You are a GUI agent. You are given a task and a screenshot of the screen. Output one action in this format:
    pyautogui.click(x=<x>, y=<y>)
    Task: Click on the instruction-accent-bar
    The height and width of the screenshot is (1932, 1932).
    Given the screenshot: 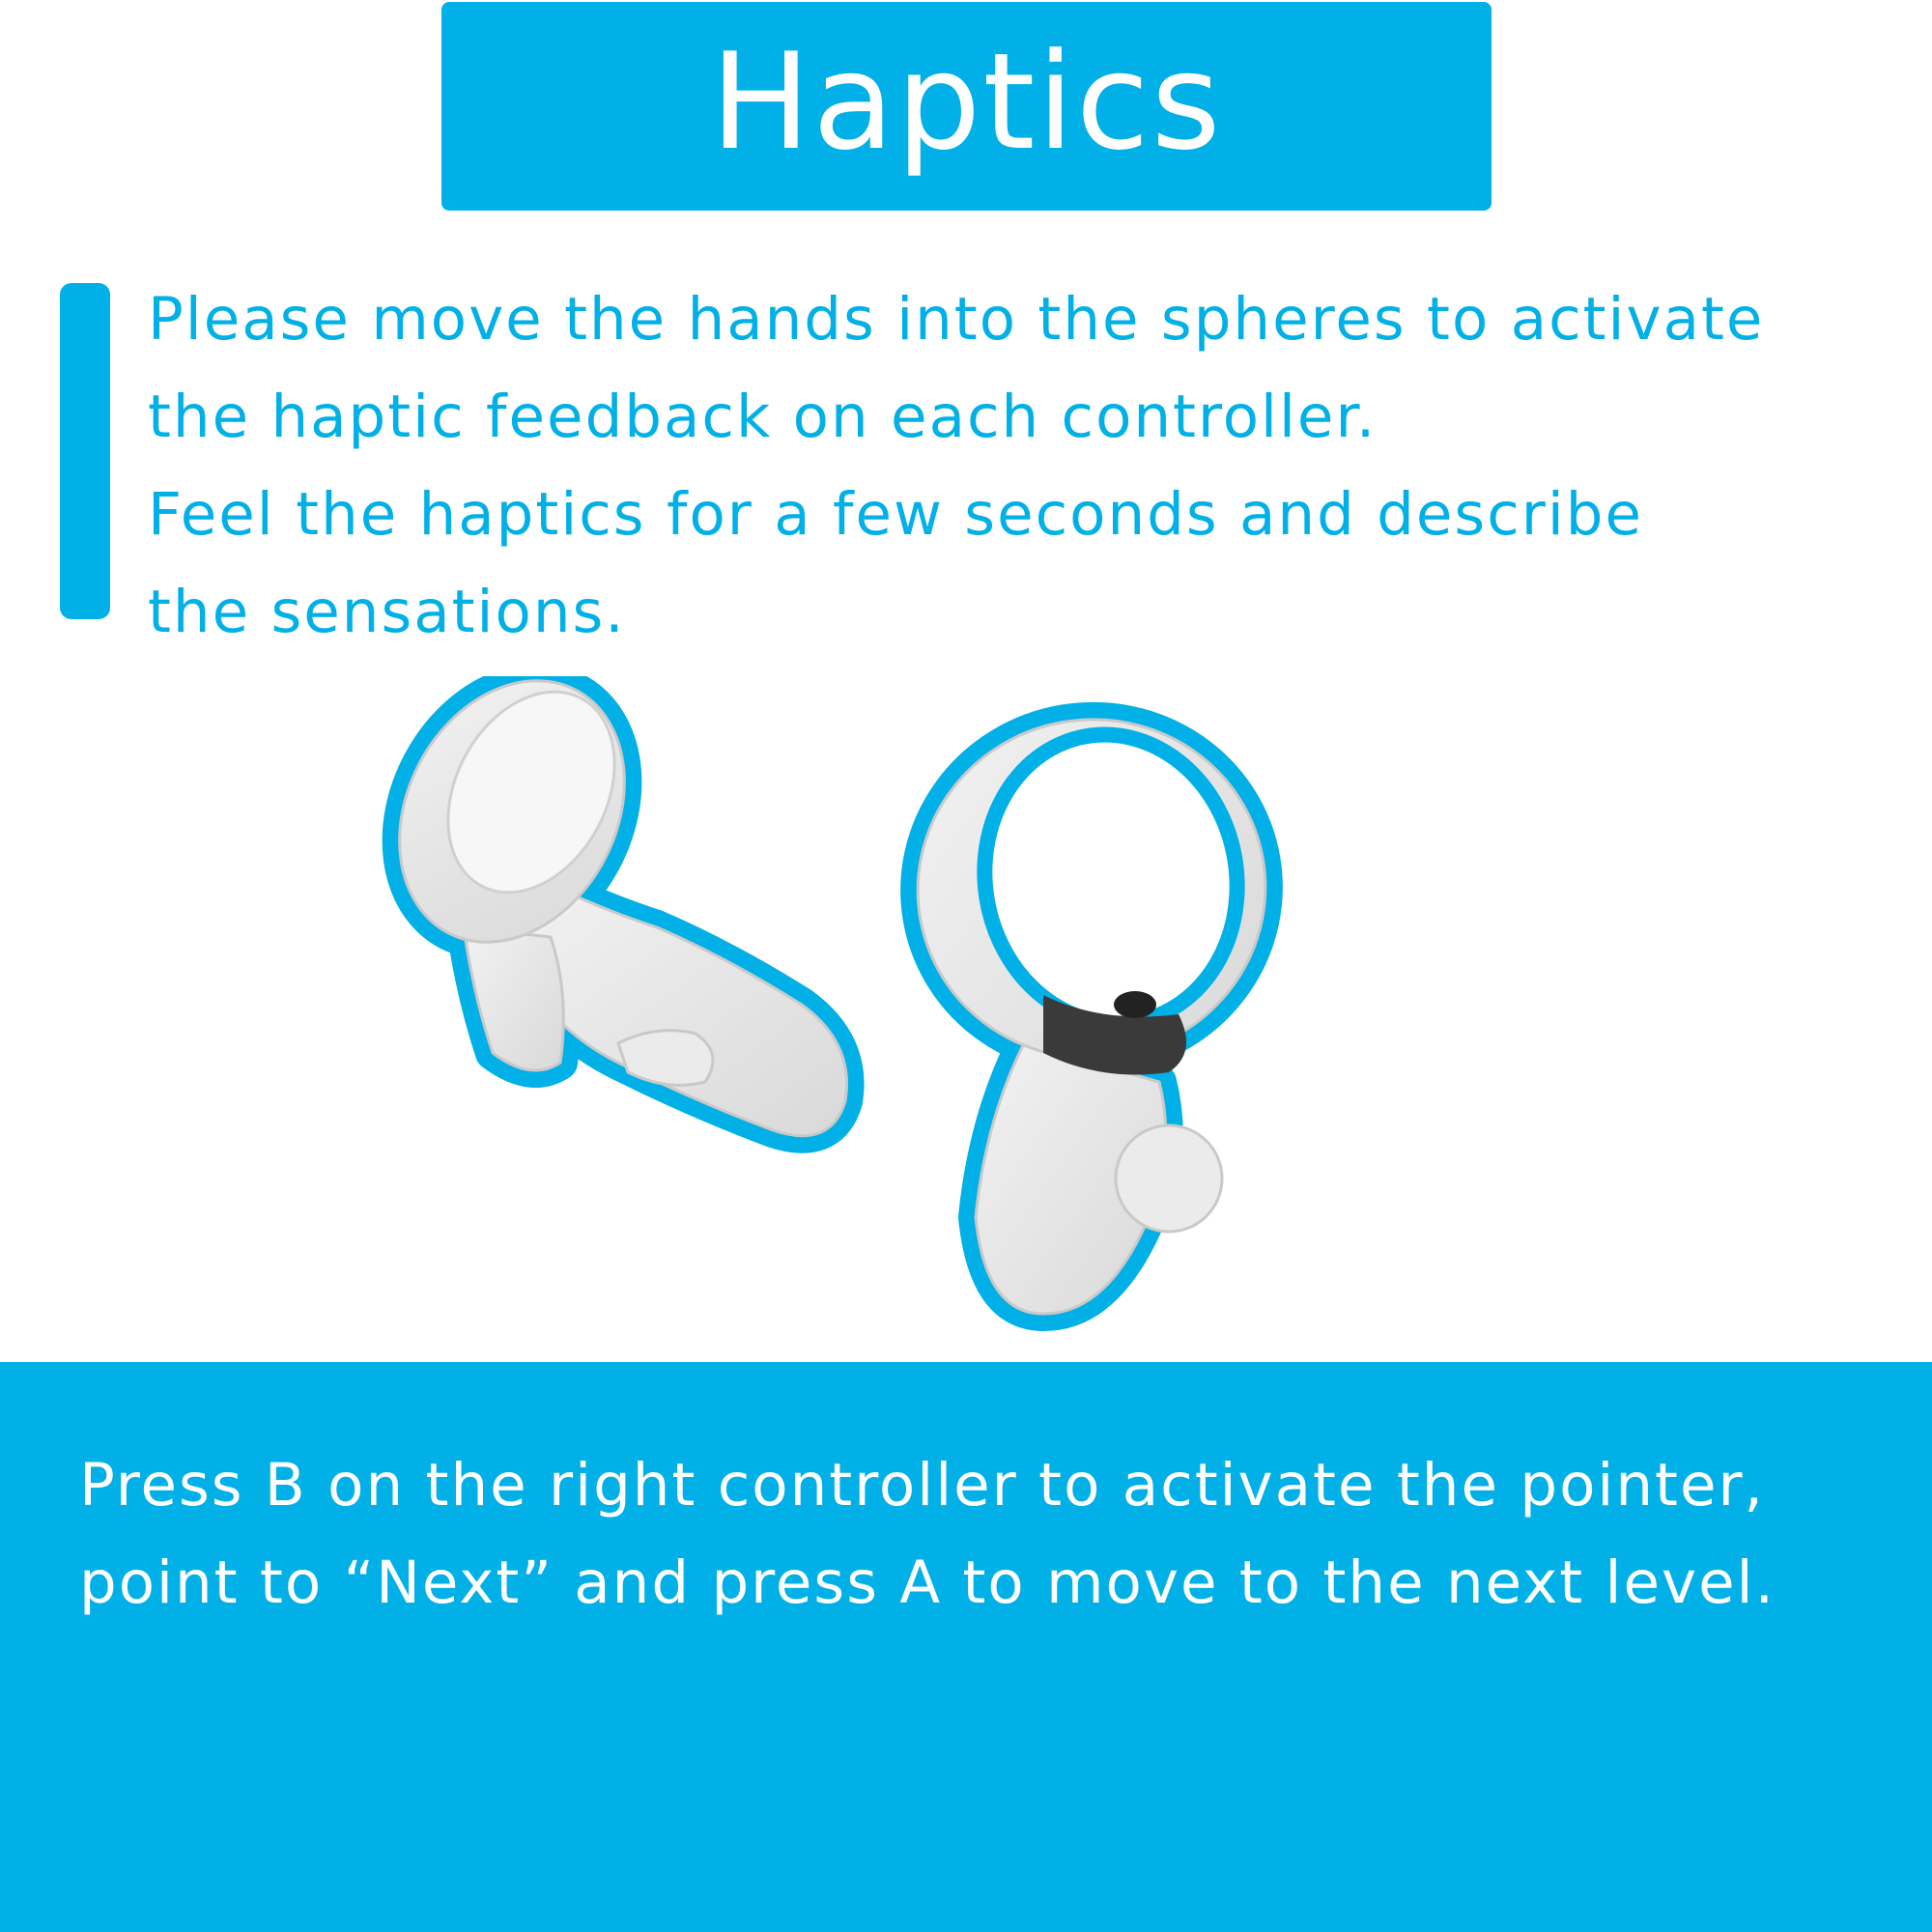 What is the action you would take?
    pyautogui.click(x=85, y=451)
    